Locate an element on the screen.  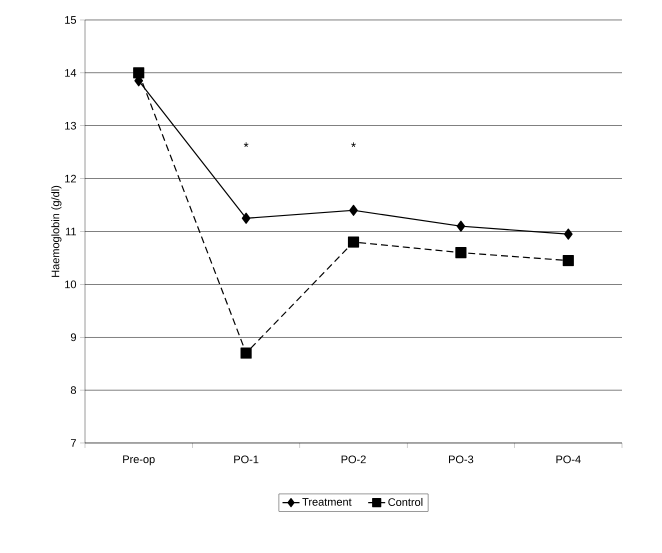
y-tick-label: 8 is located at coordinates (73, 390).